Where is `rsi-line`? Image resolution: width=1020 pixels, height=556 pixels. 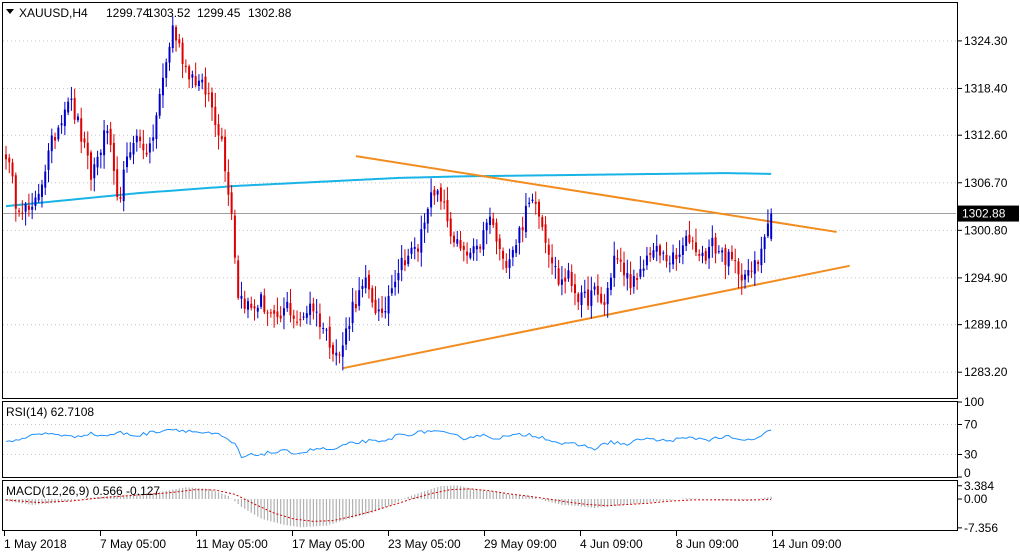 rsi-line is located at coordinates (388, 443).